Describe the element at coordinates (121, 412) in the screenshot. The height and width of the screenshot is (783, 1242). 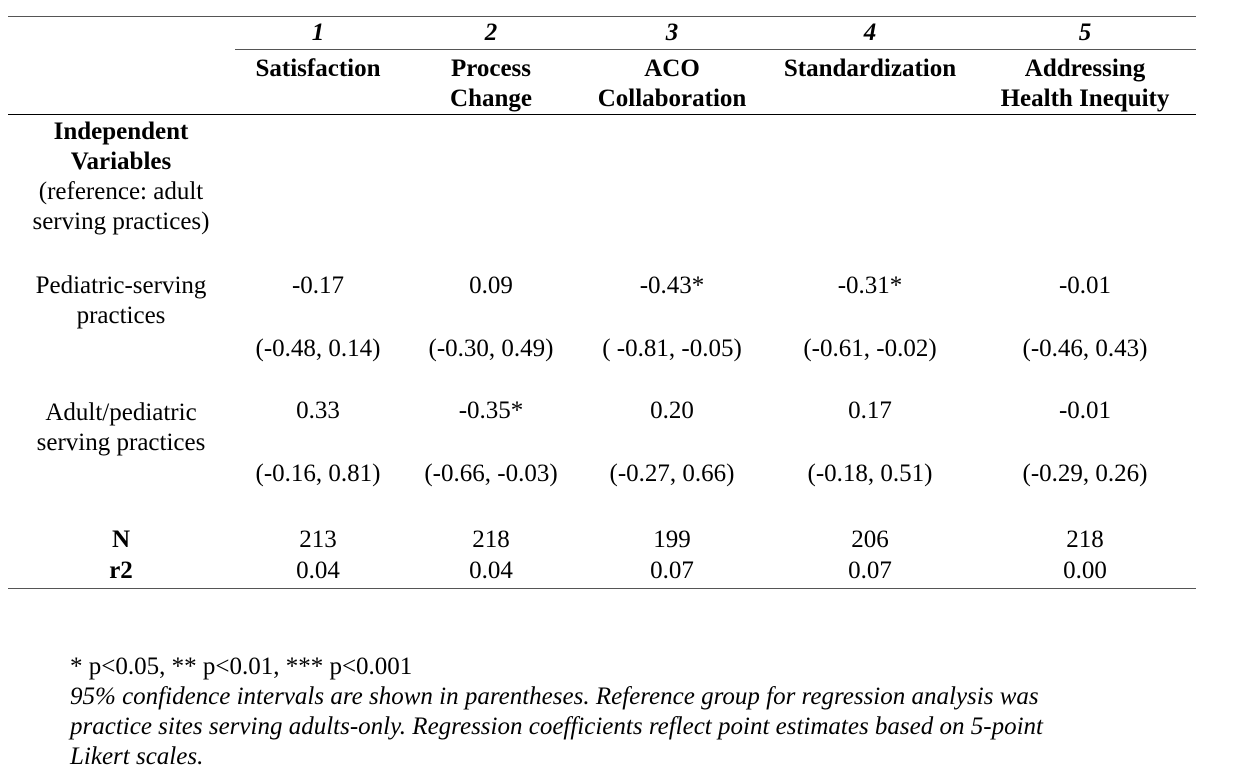
I see `row-label-line: Adult/pediatric` at that location.